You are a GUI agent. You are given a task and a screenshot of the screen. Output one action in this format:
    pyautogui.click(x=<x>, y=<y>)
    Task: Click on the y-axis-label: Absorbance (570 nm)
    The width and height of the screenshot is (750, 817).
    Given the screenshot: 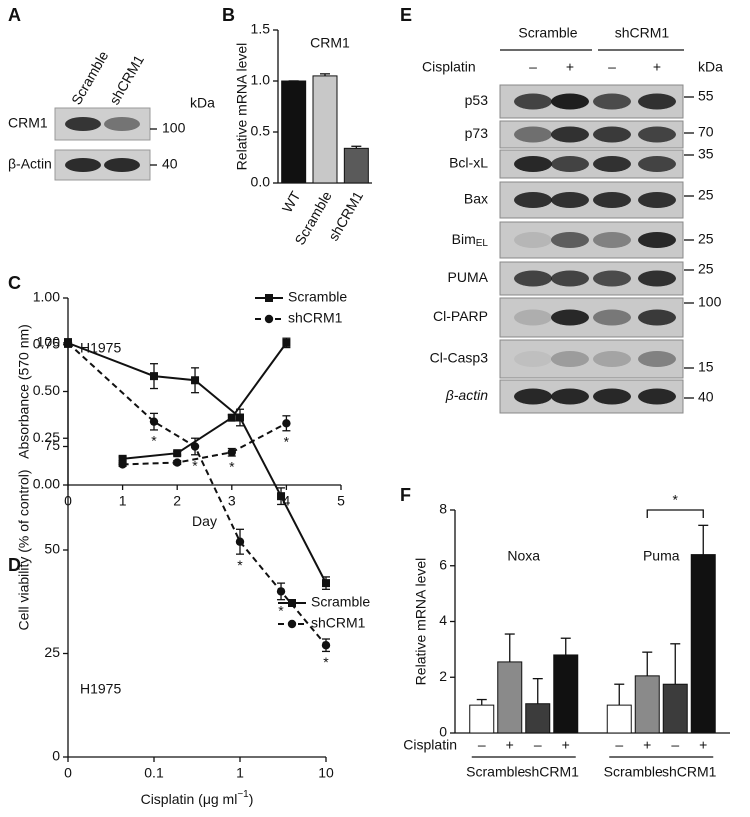 What is the action you would take?
    pyautogui.click(x=24, y=391)
    